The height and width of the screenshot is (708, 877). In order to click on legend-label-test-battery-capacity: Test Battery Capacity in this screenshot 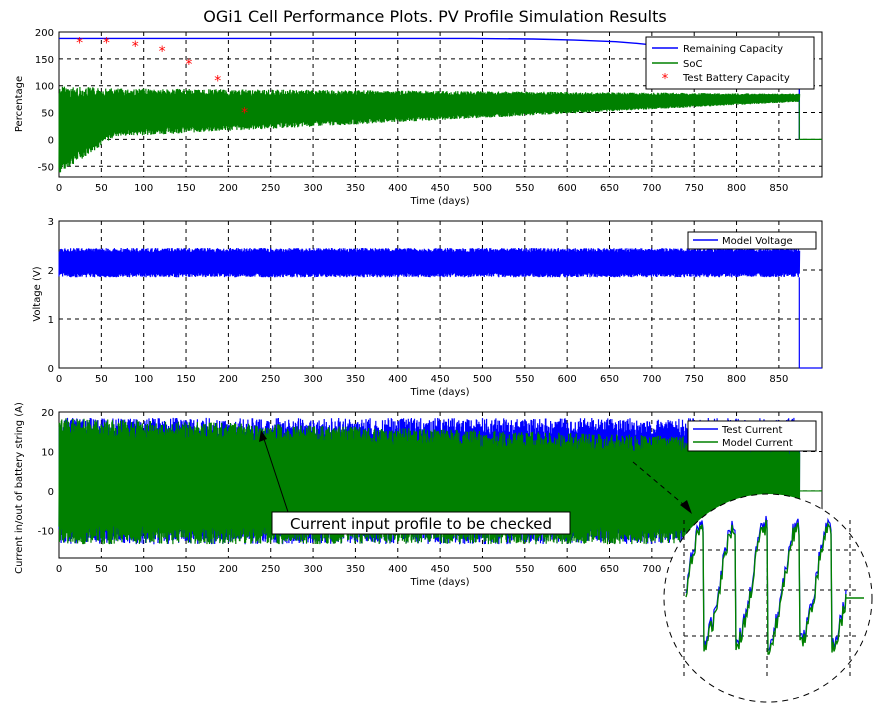, I will do `click(736, 78)`.